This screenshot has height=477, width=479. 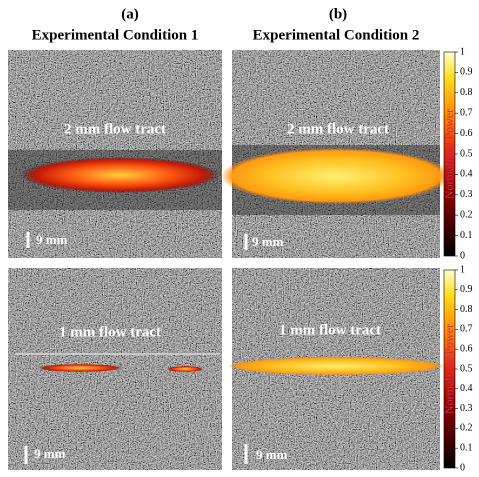 I want to click on column-title: Experimental Condition 1, so click(x=115, y=35).